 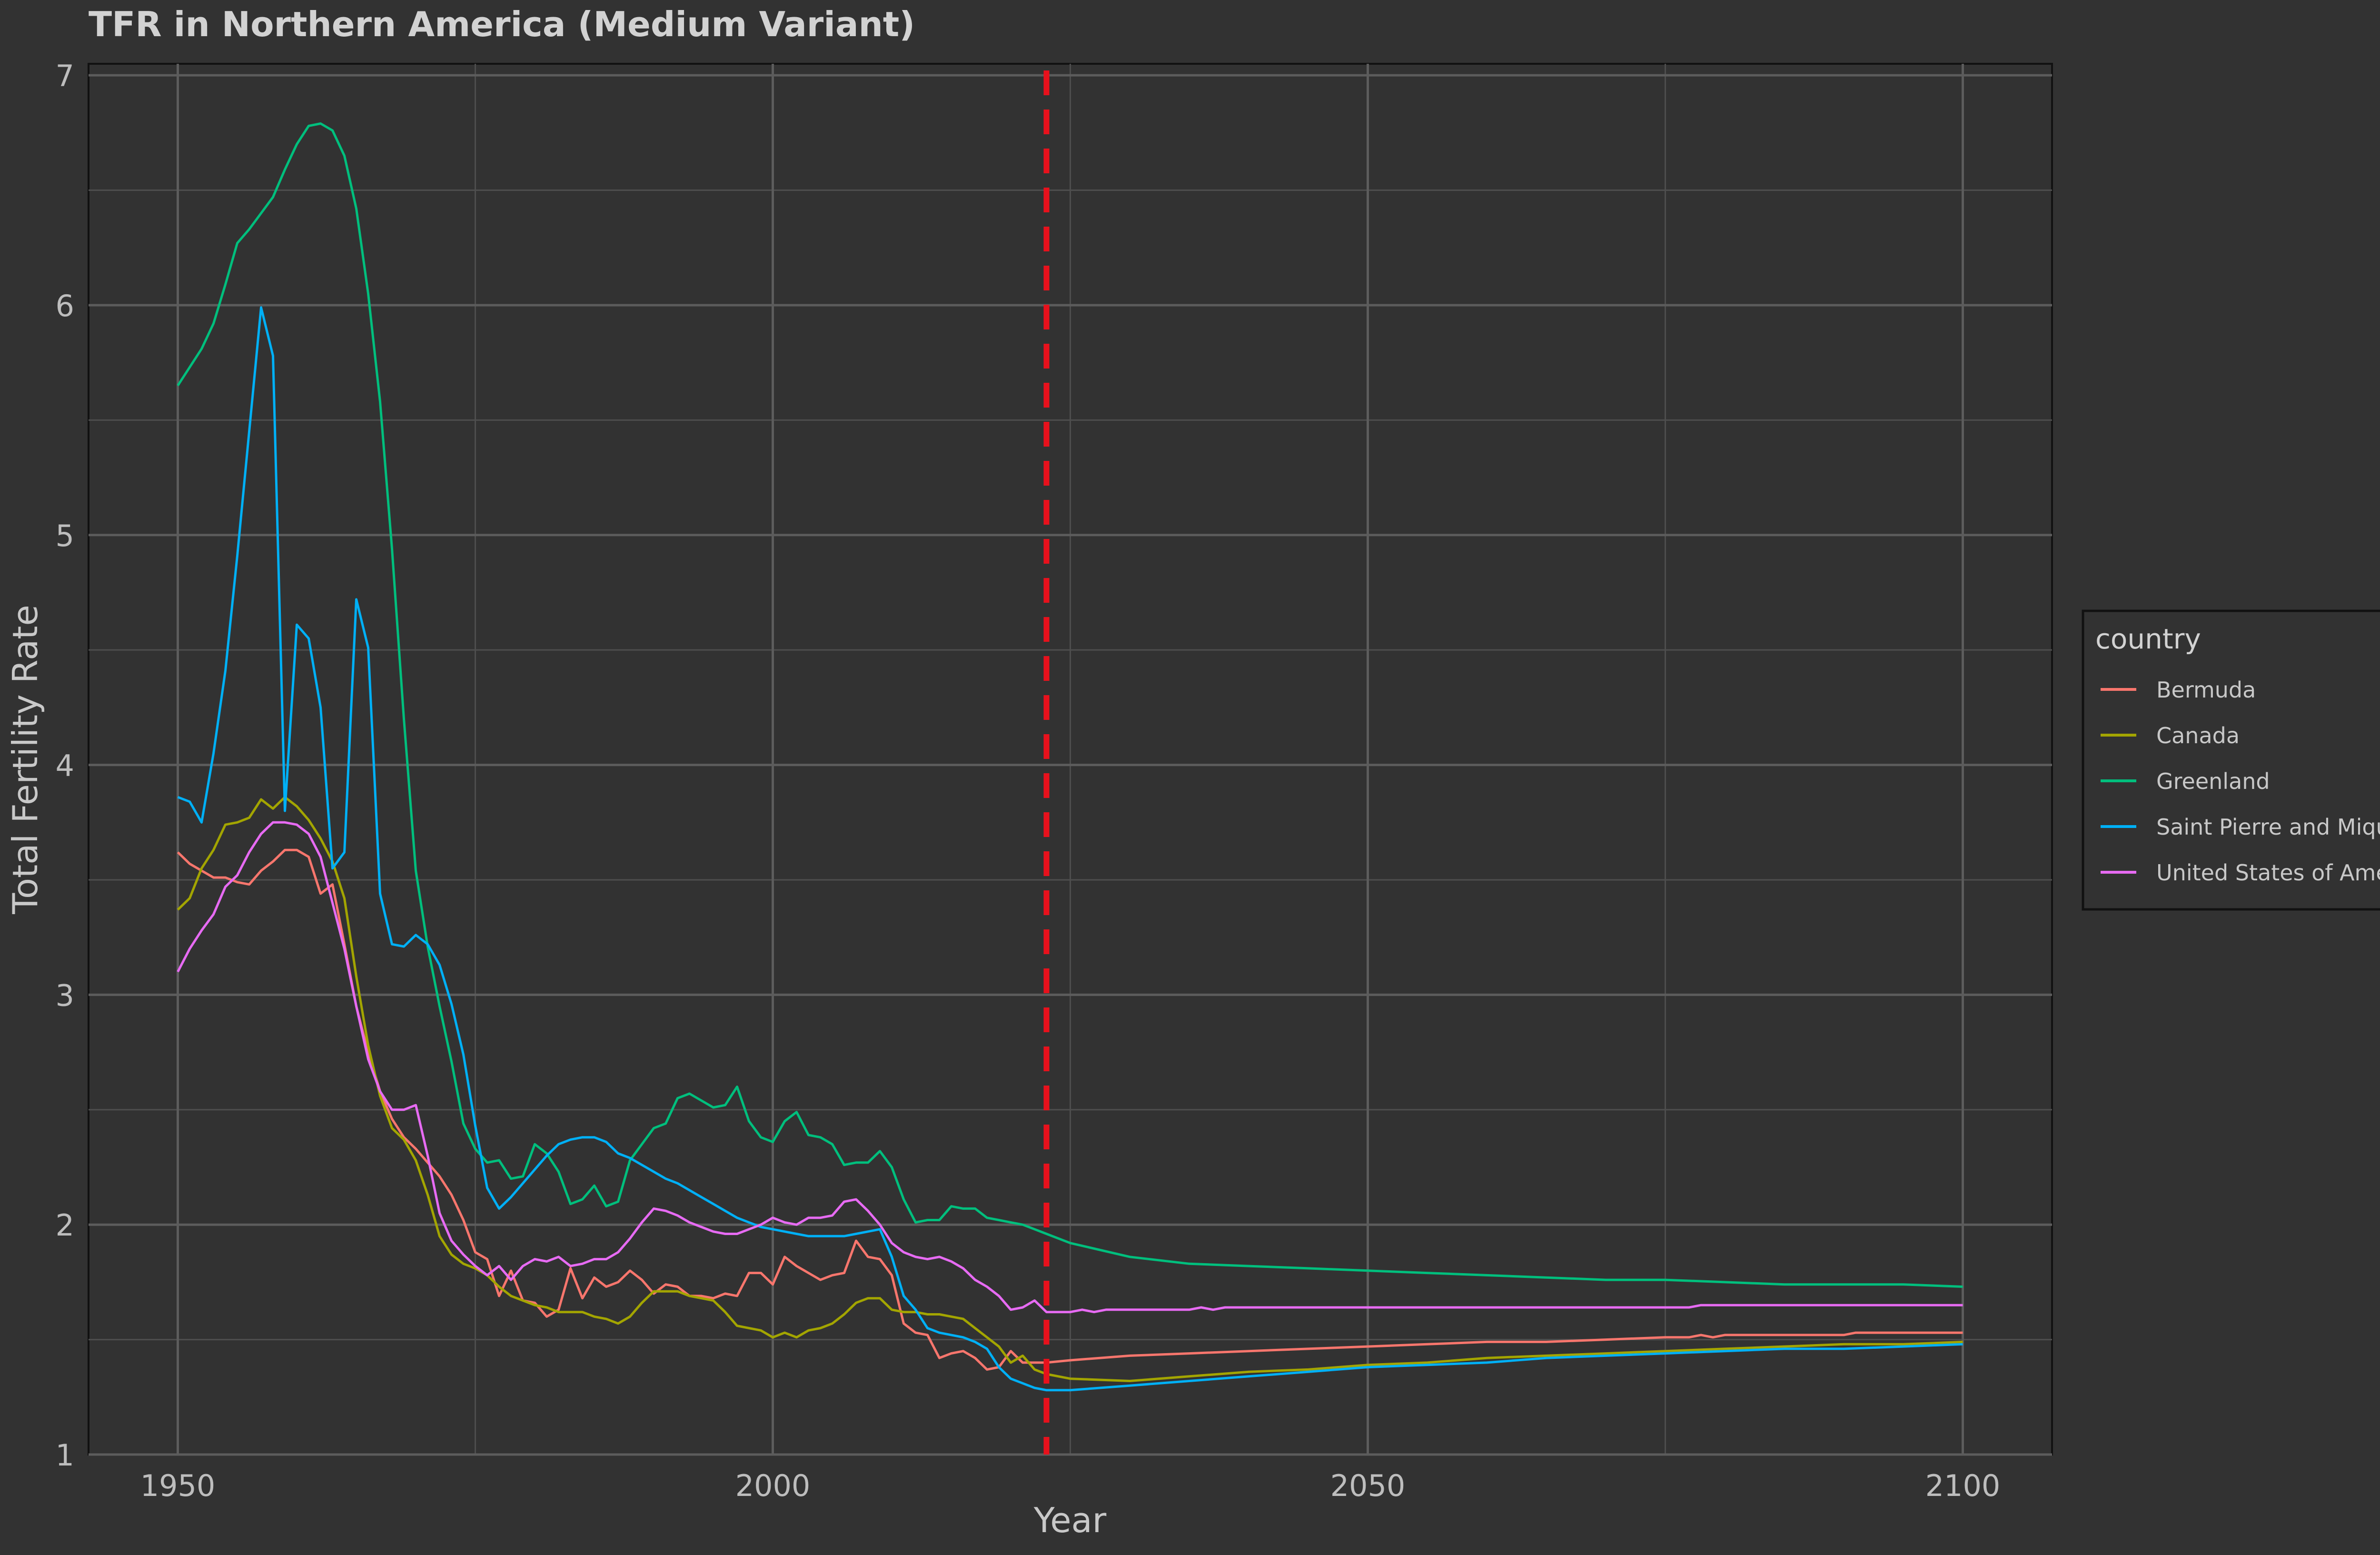 What do you see at coordinates (178, 1485) in the screenshot?
I see `x-tick-label: 1950` at bounding box center [178, 1485].